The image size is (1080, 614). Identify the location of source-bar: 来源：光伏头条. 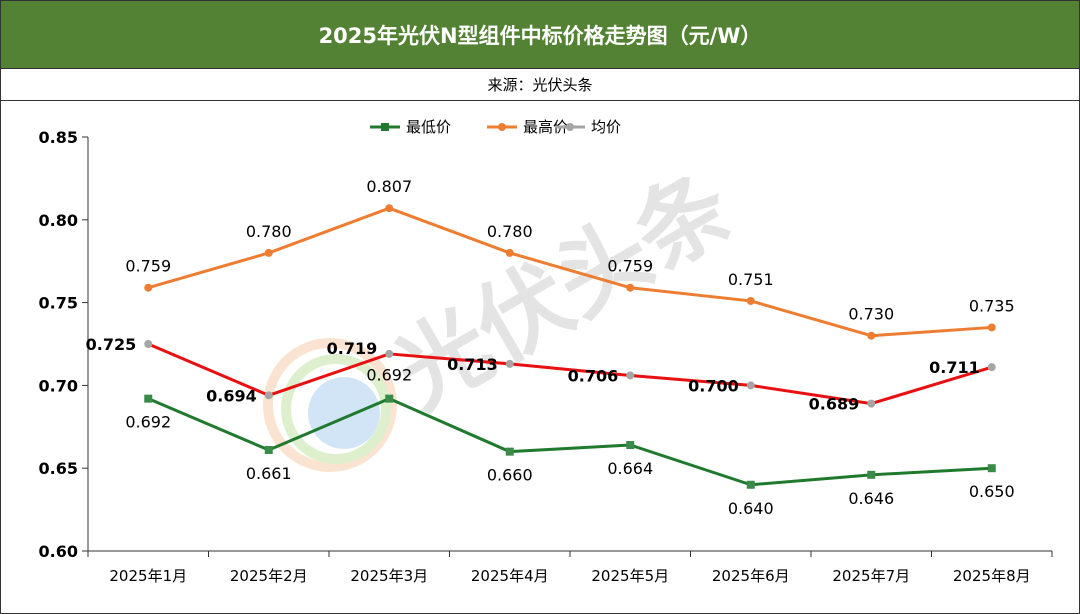
(540, 84).